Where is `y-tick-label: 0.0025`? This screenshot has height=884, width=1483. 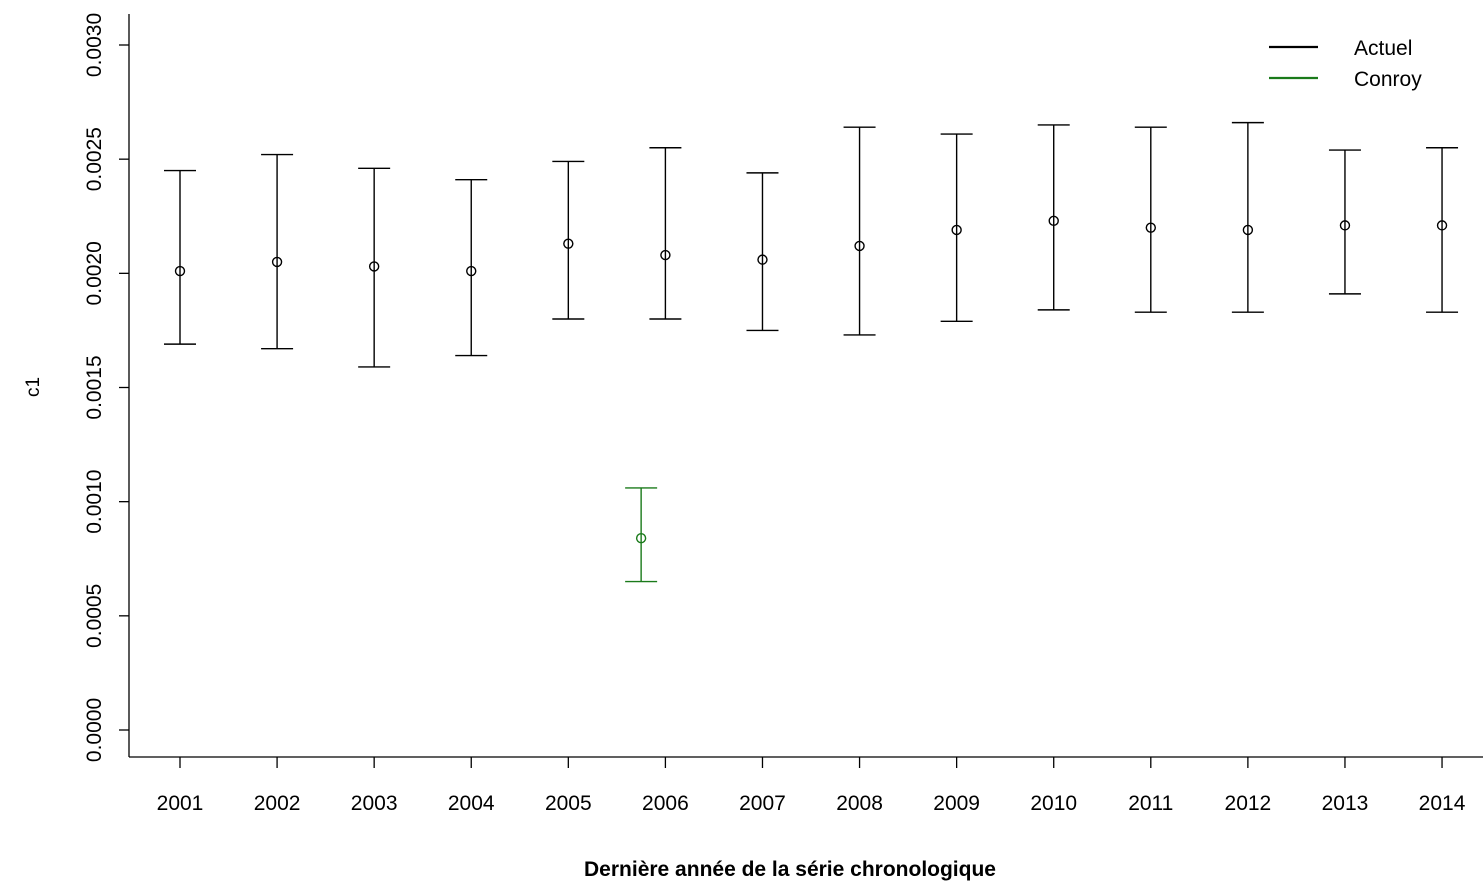 y-tick-label: 0.0025 is located at coordinates (94, 159).